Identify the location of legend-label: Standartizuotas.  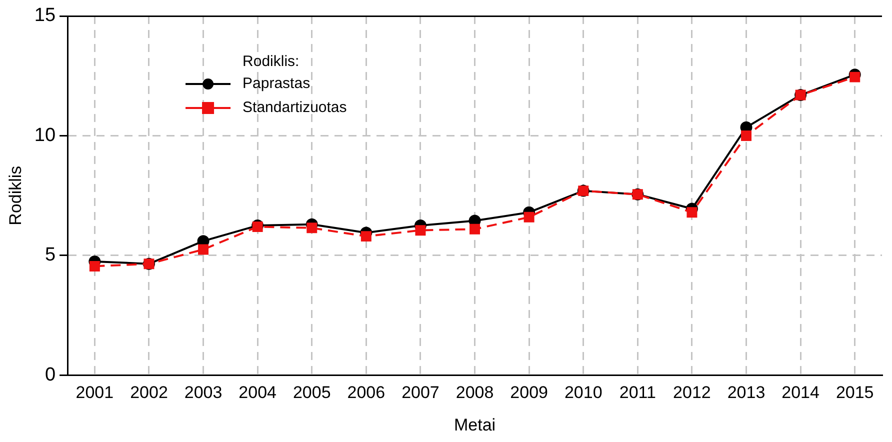
(294, 107).